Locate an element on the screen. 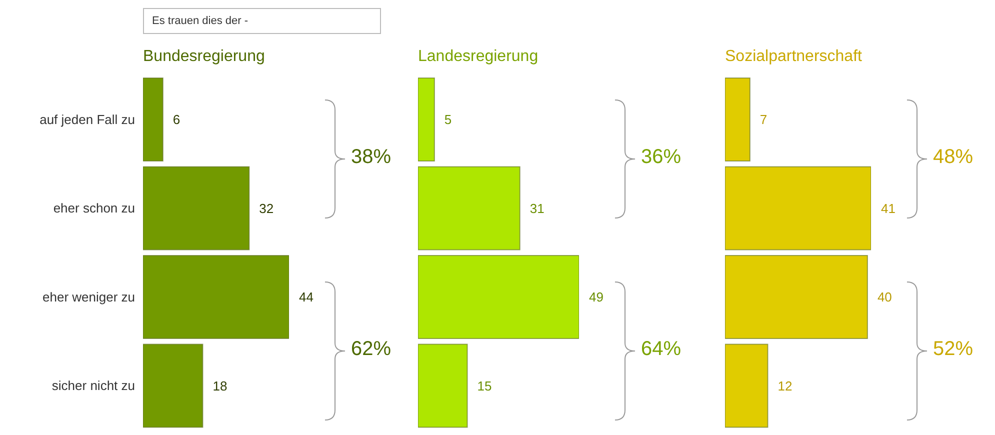 Image resolution: width=995 pixels, height=435 pixels. text: 38% is located at coordinates (371, 157).